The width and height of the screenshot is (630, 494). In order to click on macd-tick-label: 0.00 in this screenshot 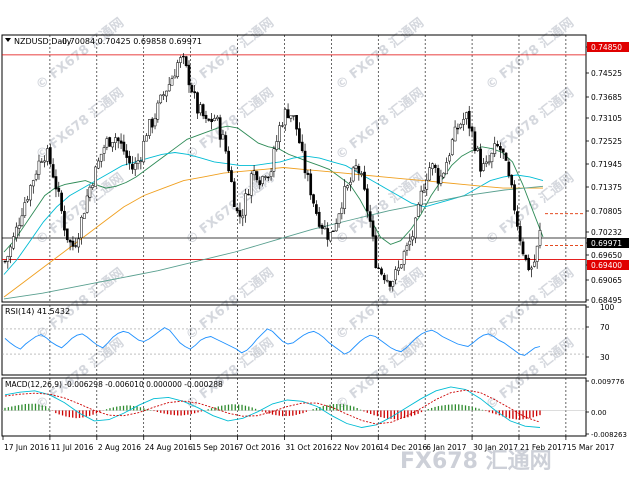, I will do `click(599, 413)`.